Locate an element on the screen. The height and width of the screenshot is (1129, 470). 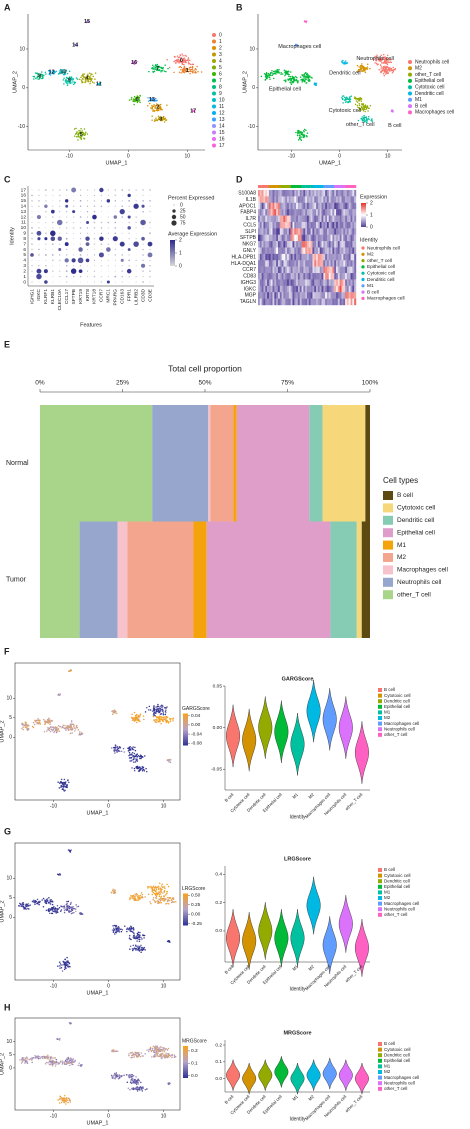
legend-label: 15 is located at coordinates (222, 133).